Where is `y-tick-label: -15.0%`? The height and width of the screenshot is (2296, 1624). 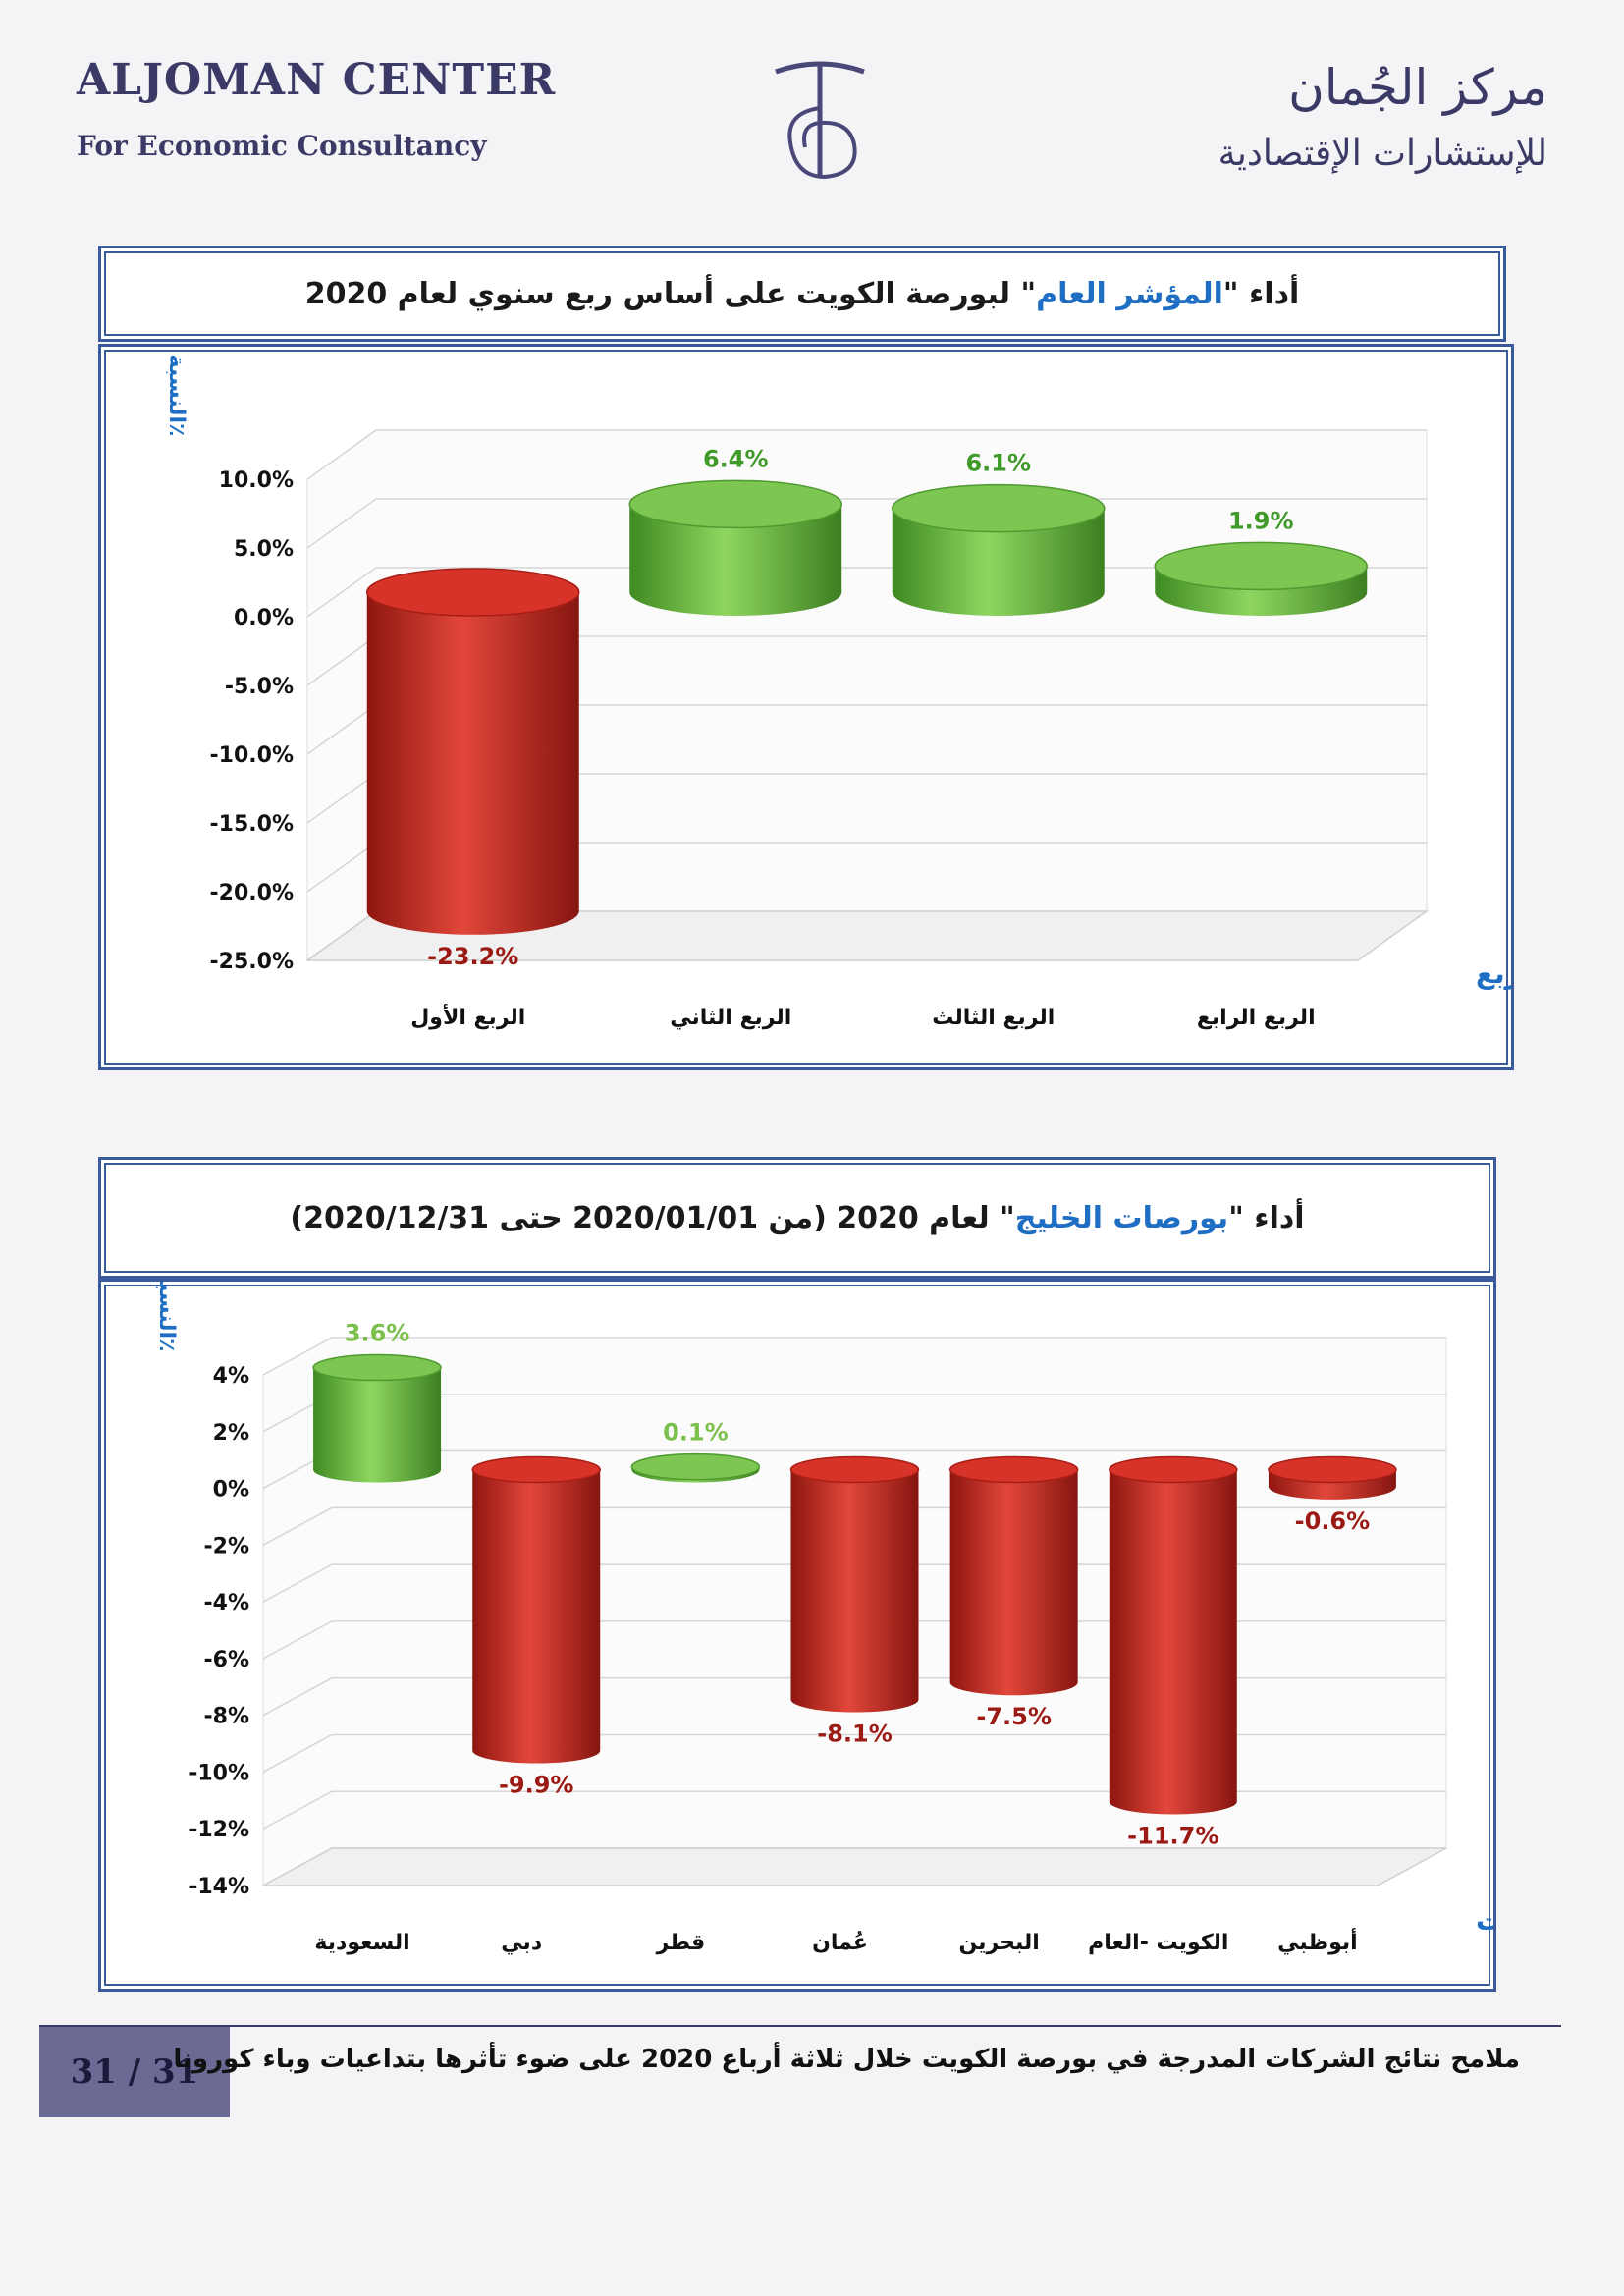 y-tick-label: -15.0% is located at coordinates (252, 824).